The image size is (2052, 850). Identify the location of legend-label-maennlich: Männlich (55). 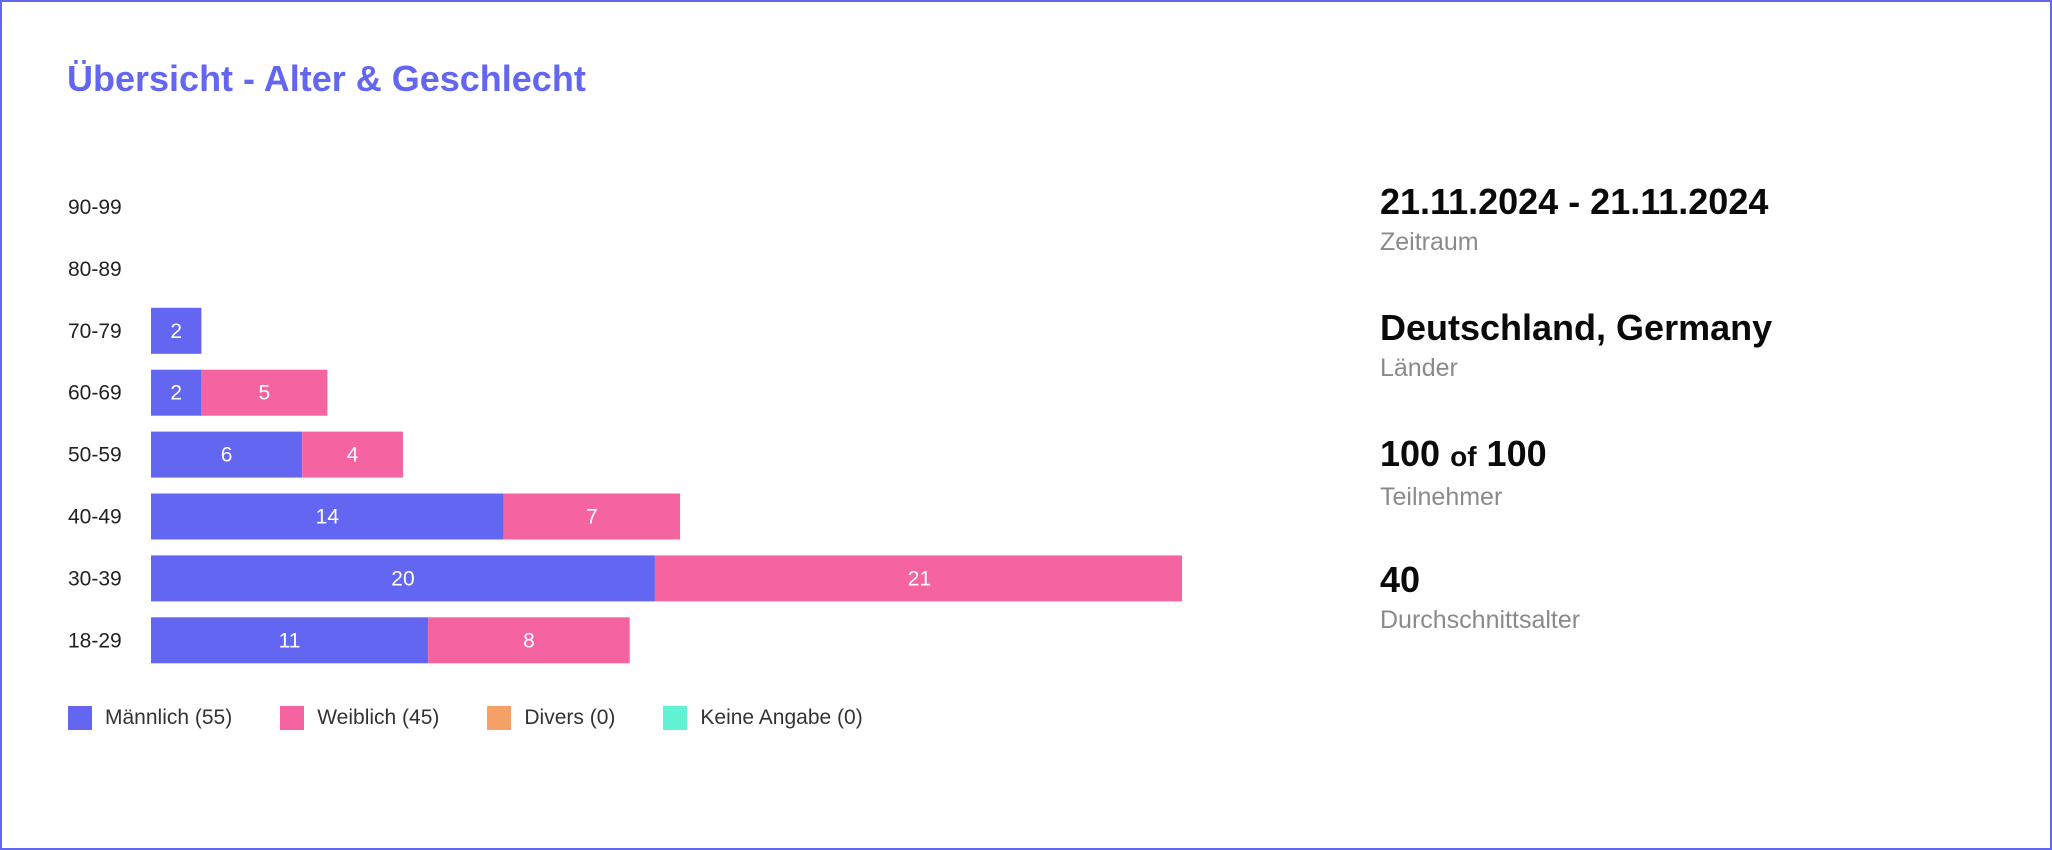
(169, 717).